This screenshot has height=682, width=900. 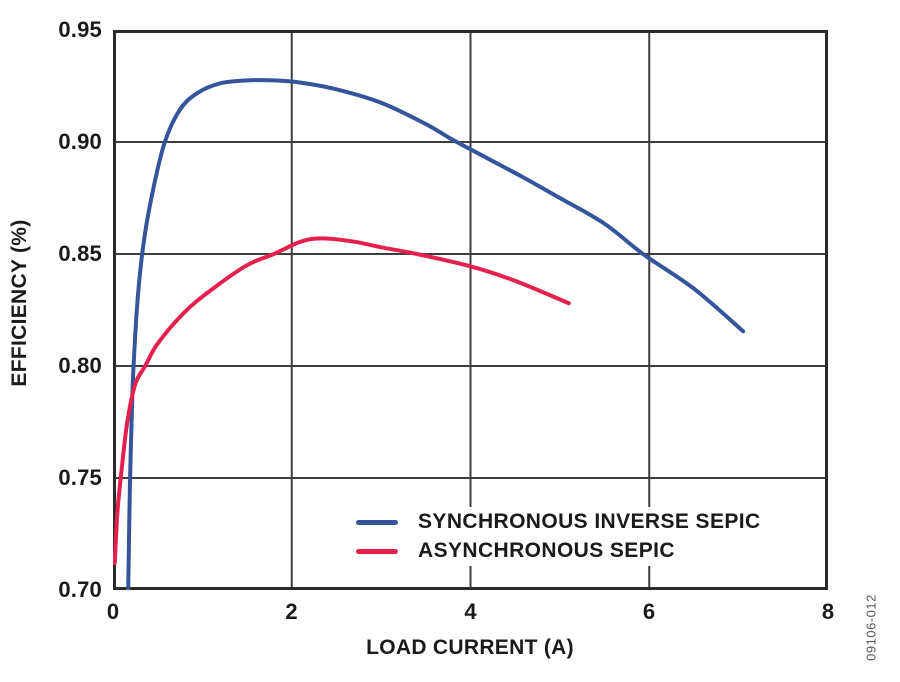 What do you see at coordinates (291, 611) in the screenshot?
I see `x-tick-label-2: 2` at bounding box center [291, 611].